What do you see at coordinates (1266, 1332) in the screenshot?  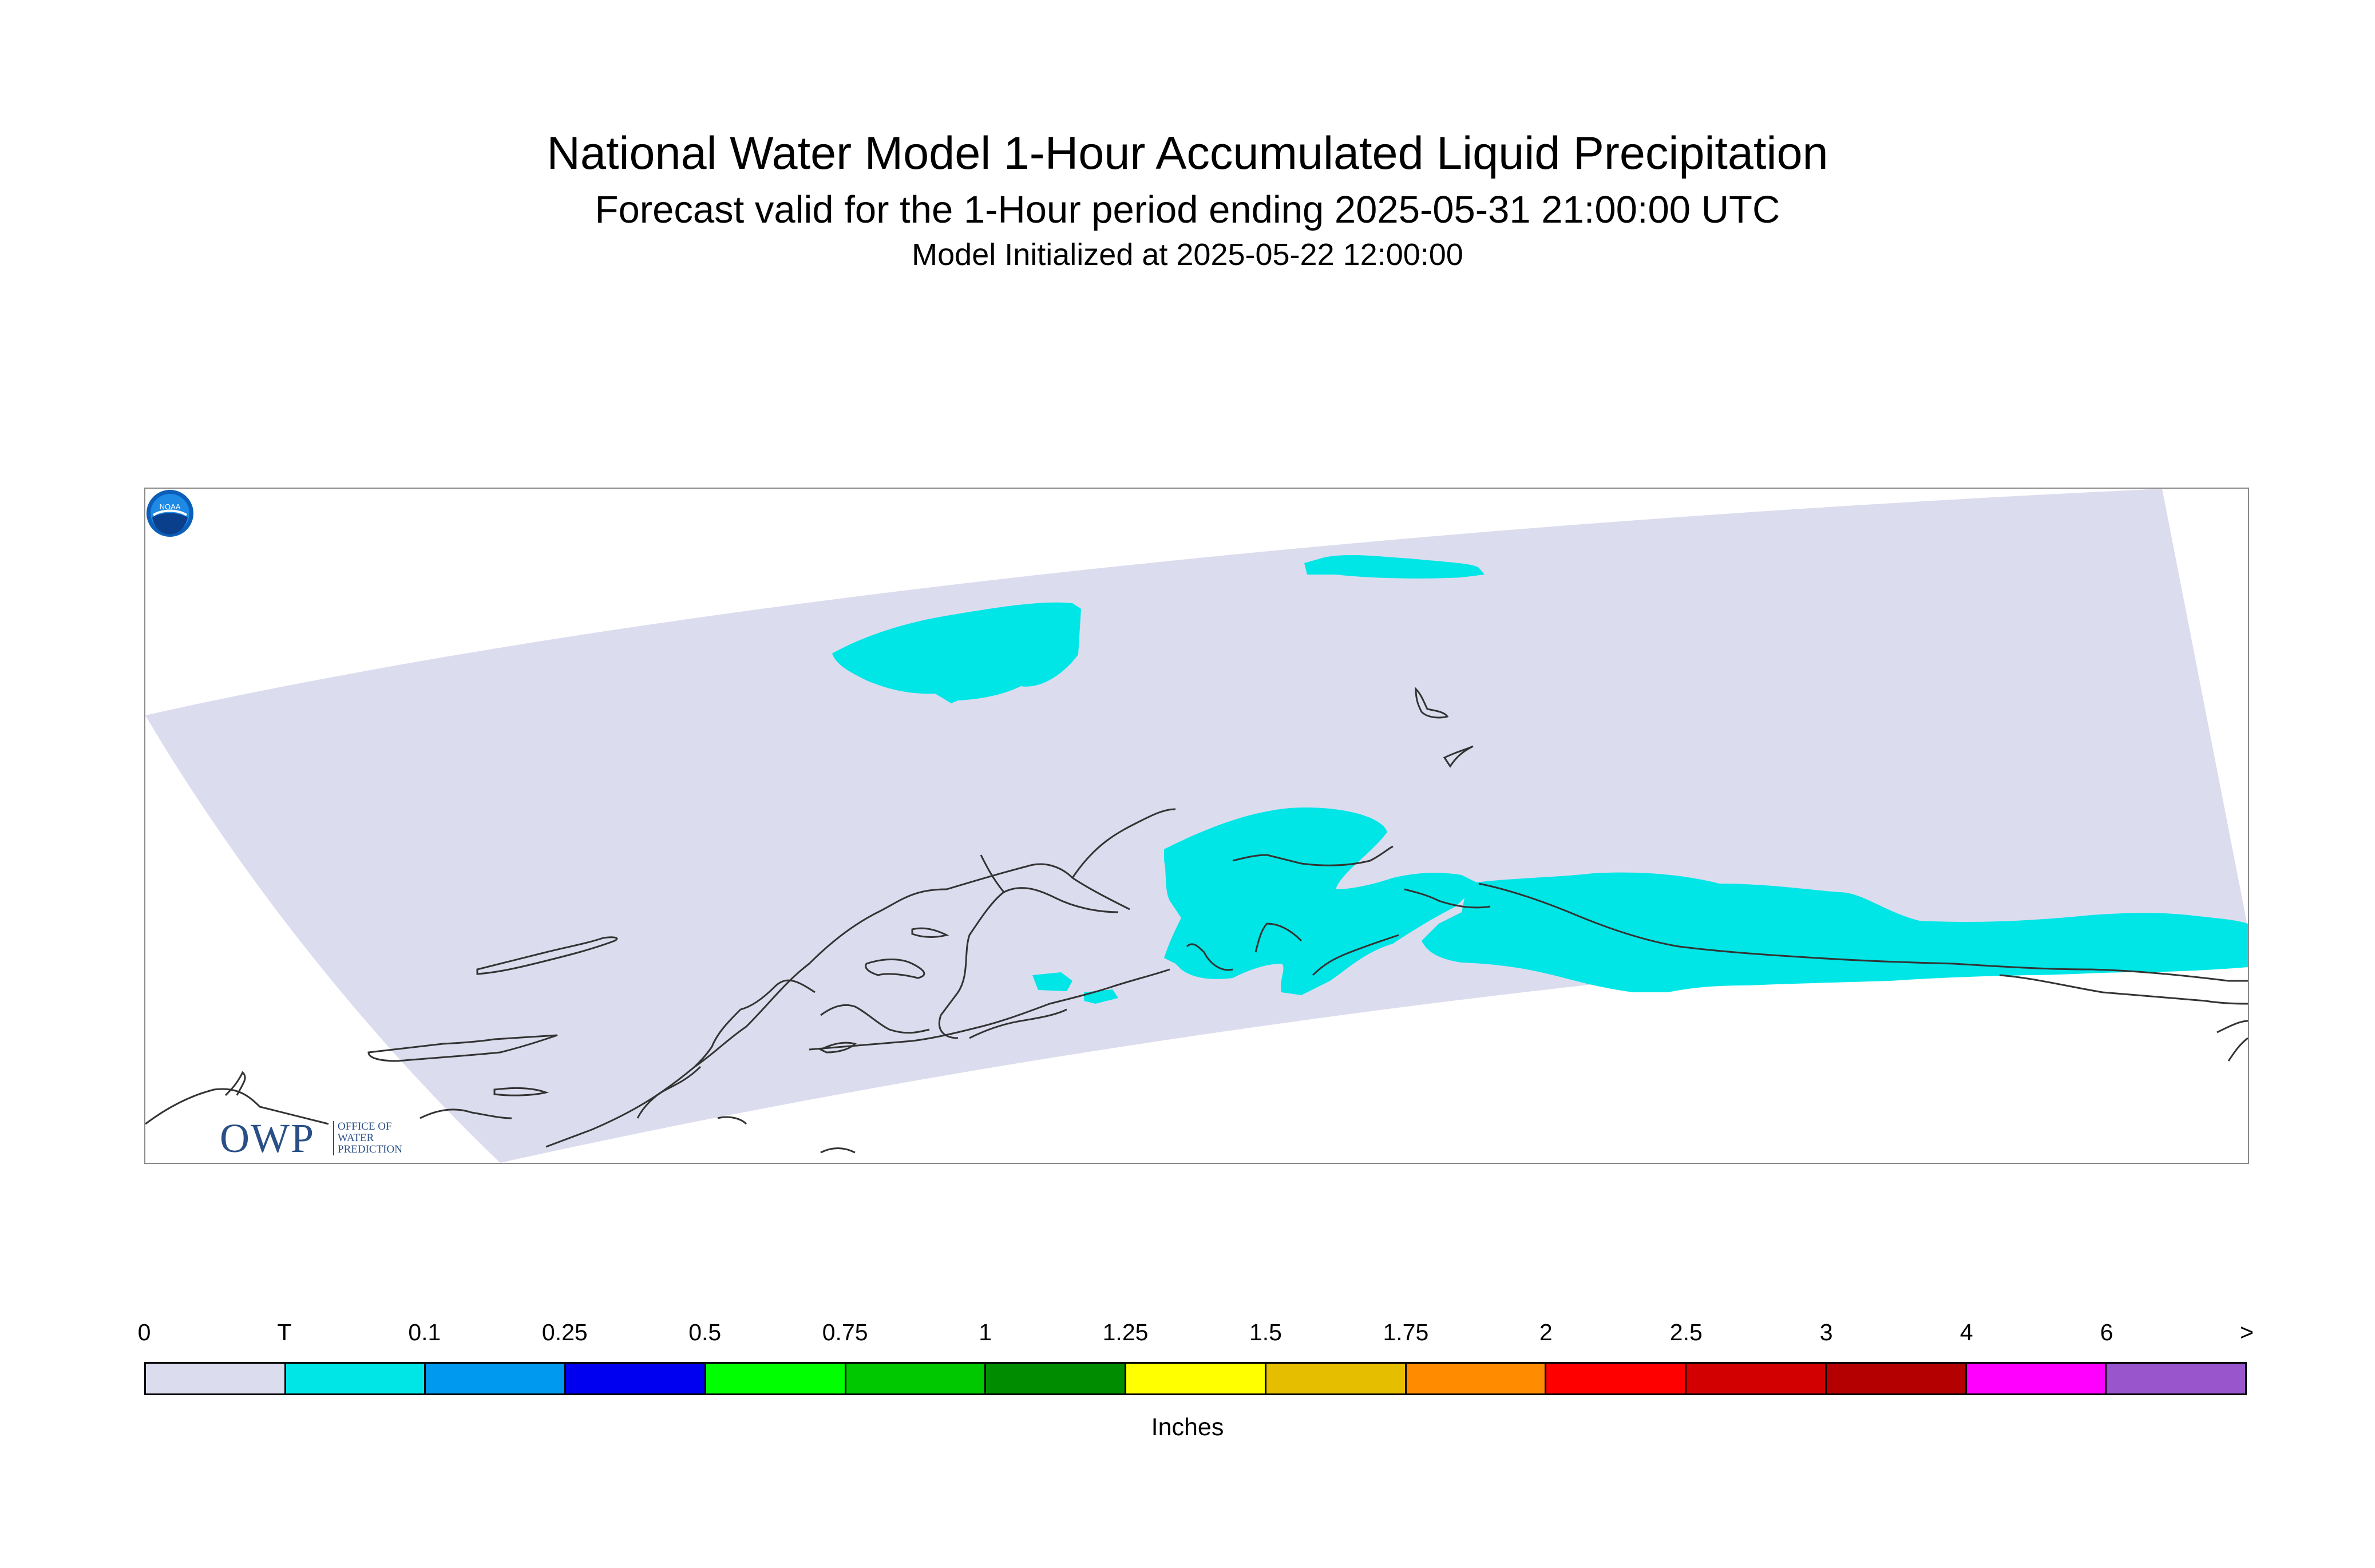 I see `colorbar-tick-label: 1.5` at bounding box center [1266, 1332].